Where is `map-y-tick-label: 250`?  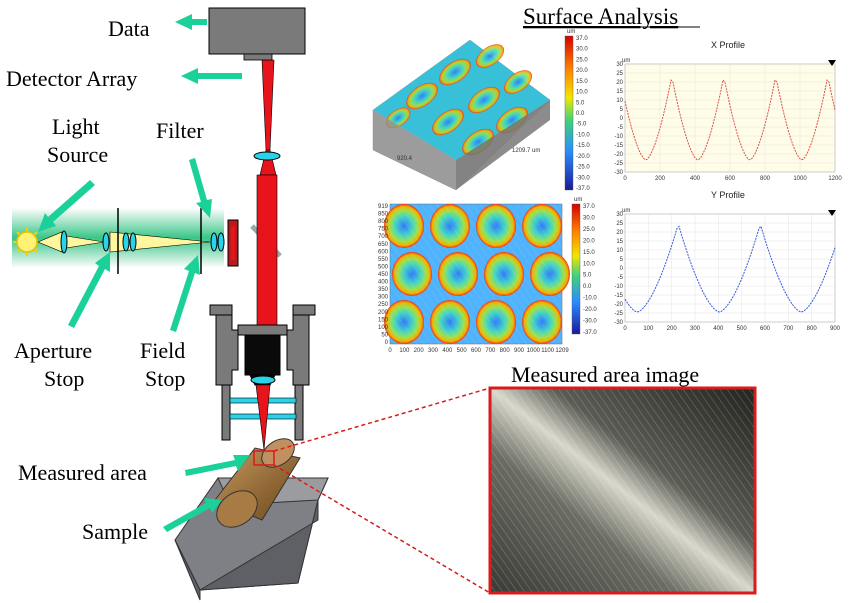
map-y-tick-label: 250 is located at coordinates (383, 305).